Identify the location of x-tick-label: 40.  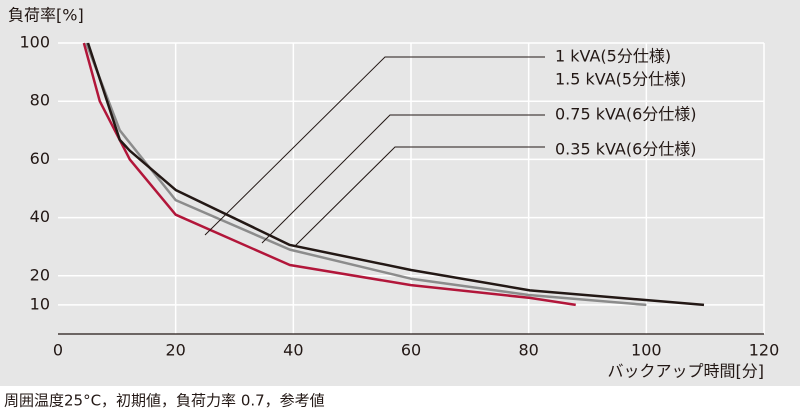
(293, 350).